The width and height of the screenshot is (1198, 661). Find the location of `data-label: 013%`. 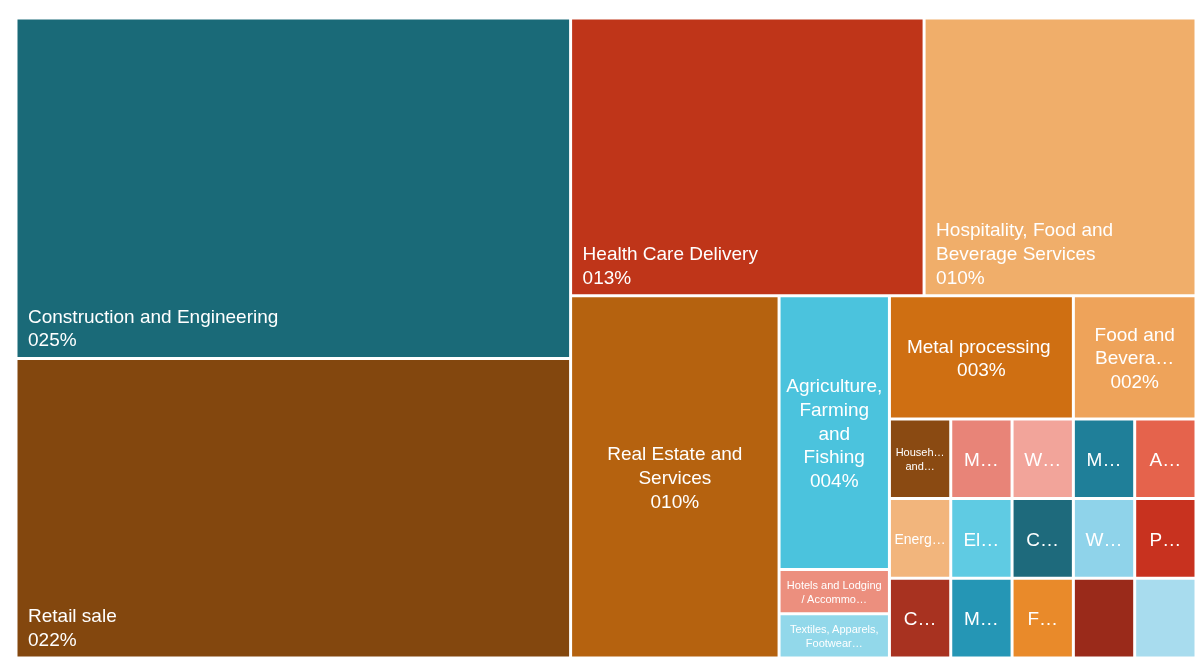

data-label: 013% is located at coordinates (607, 277).